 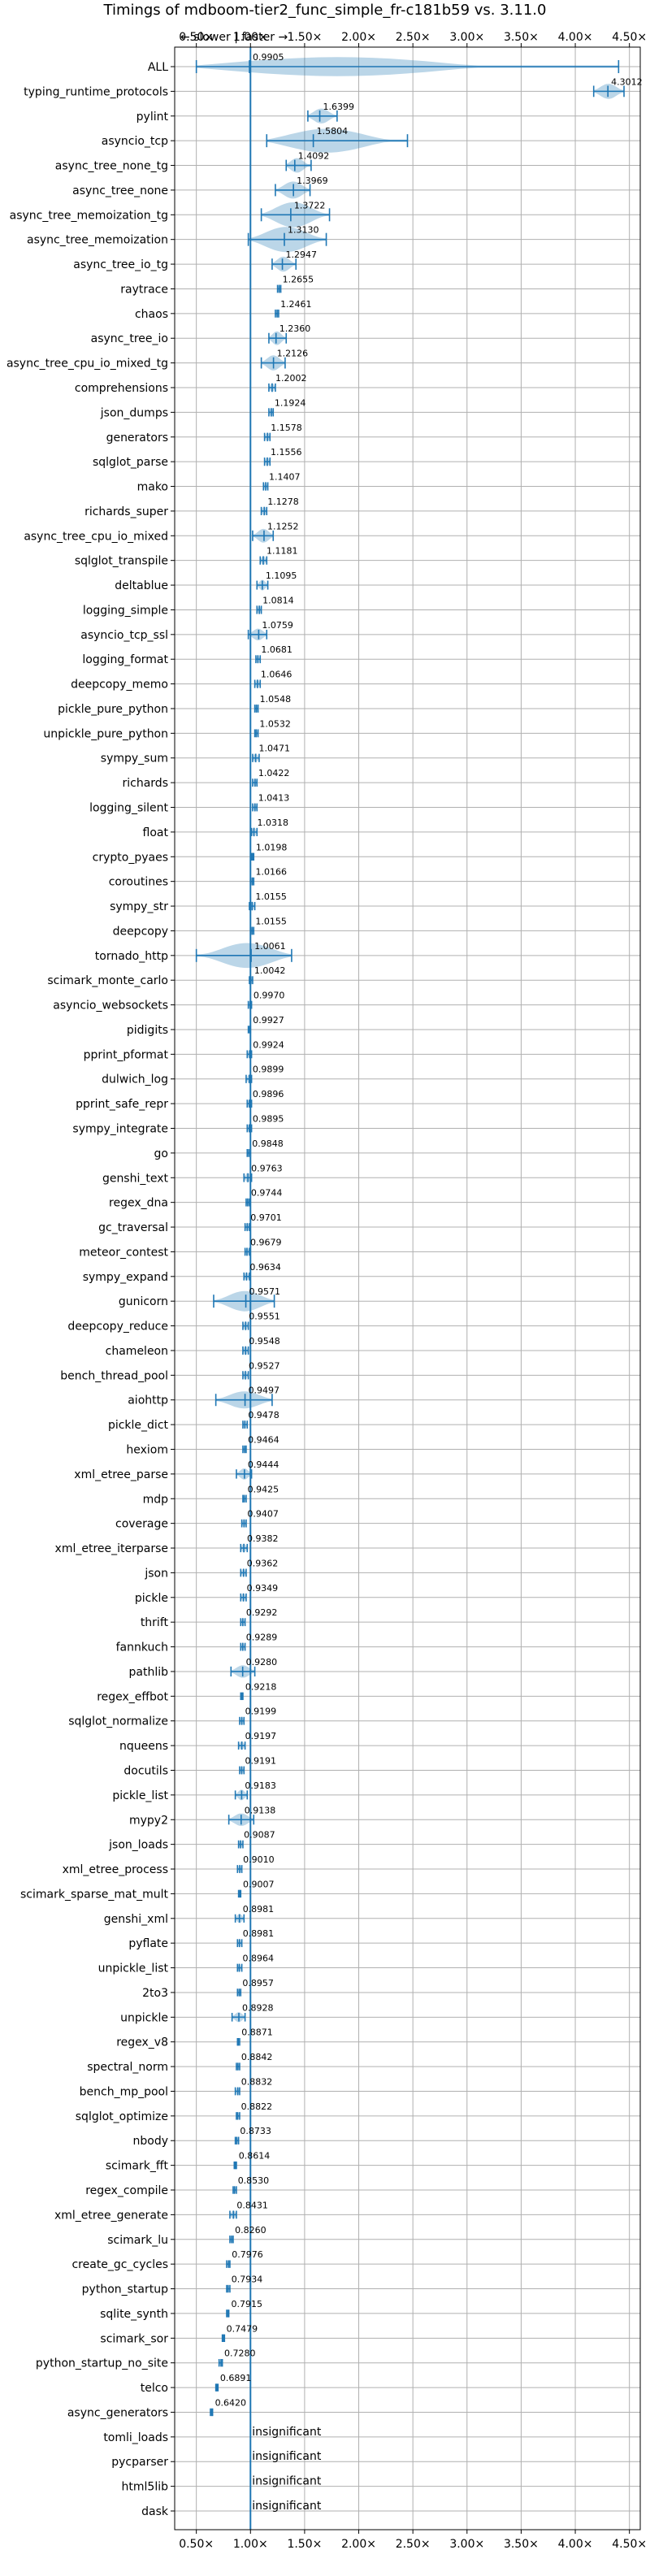 I want to click on category-label: comprehensions, so click(x=121, y=388).